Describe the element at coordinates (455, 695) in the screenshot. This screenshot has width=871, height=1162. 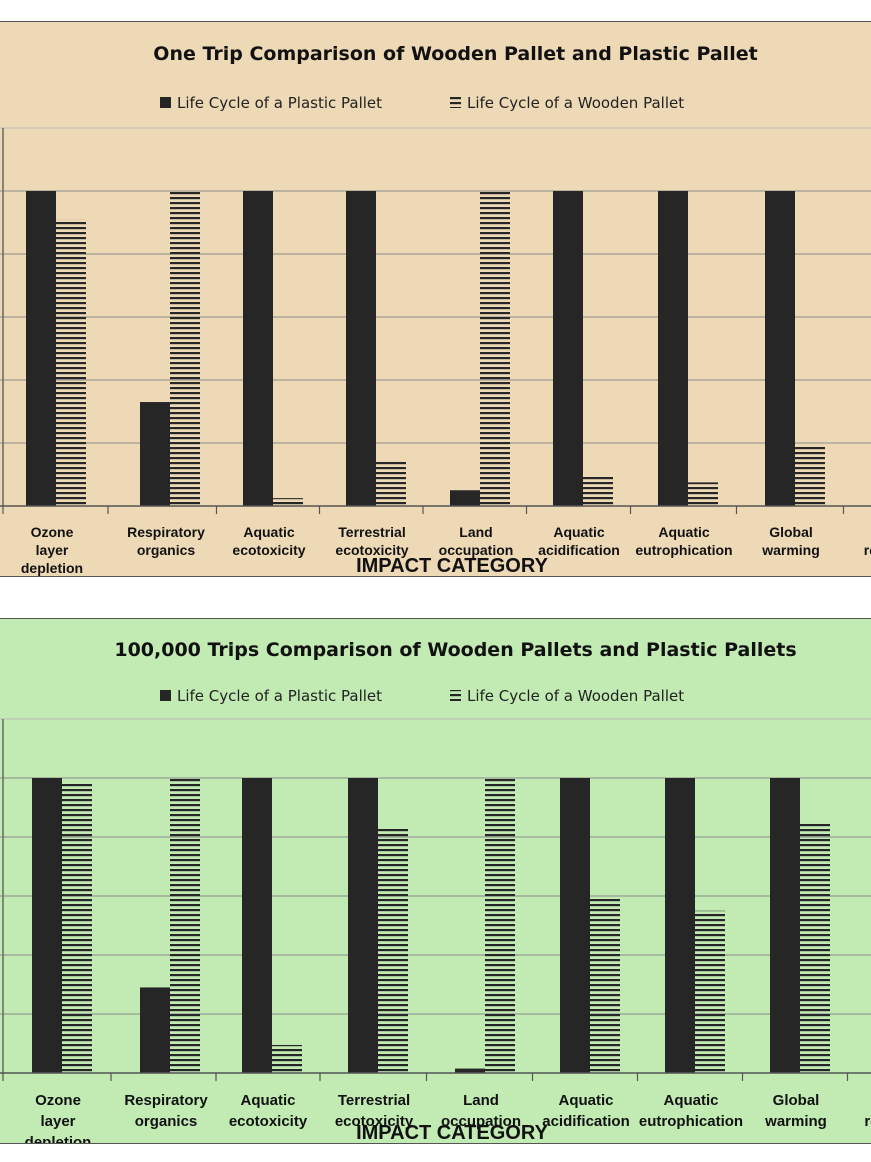
I see `legend-swatch-wooden` at that location.